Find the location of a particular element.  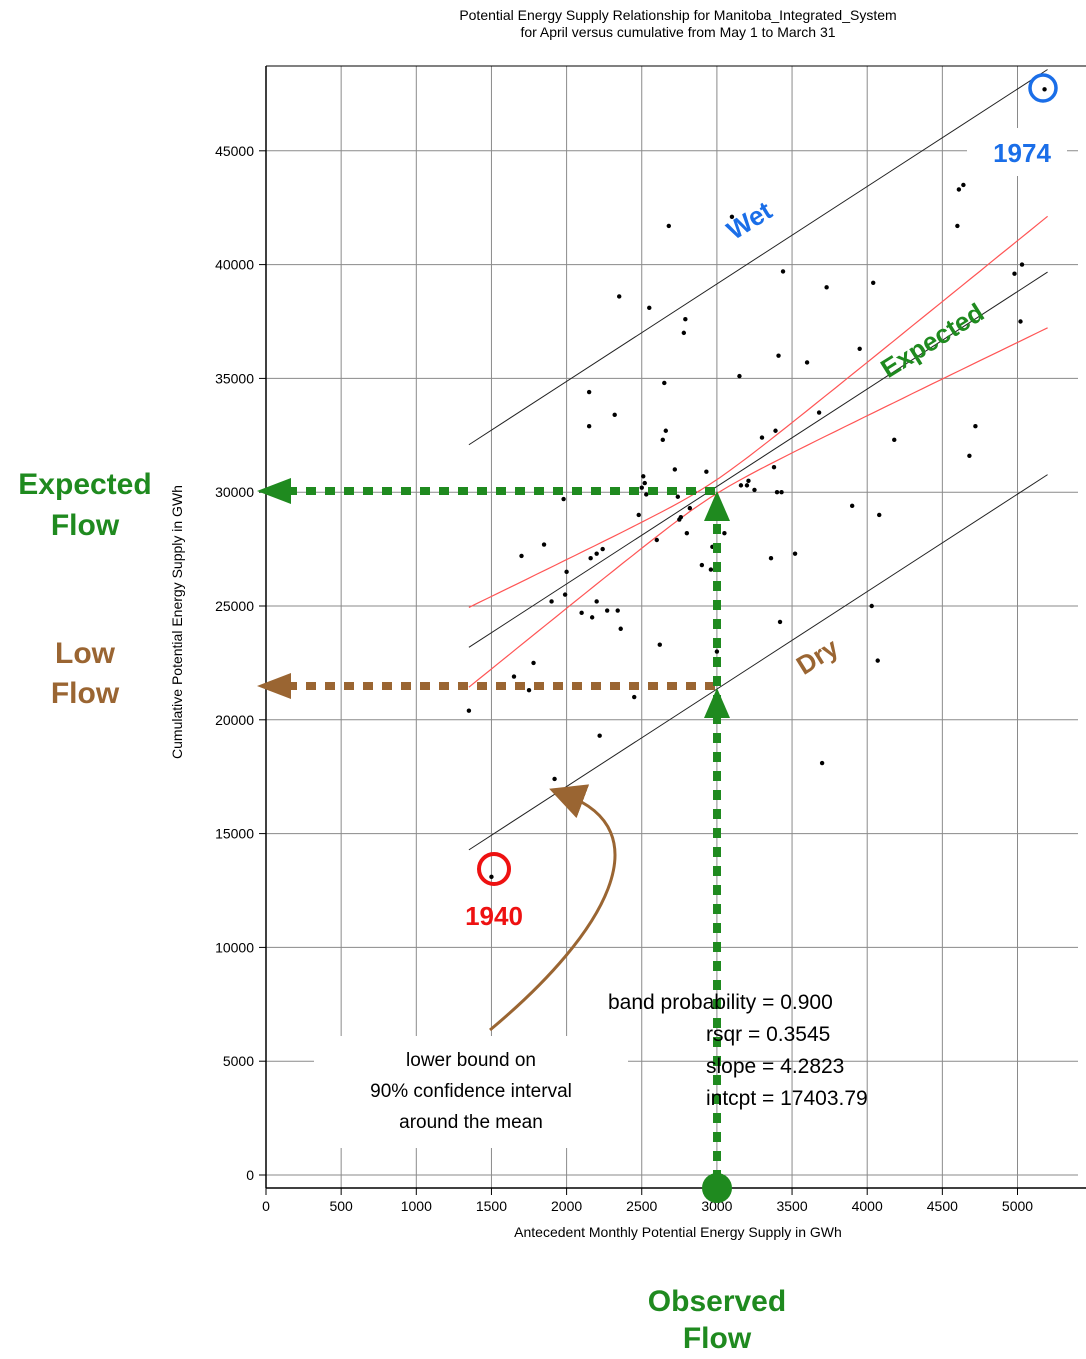

x-tick-label: 0 is located at coordinates (266, 1206).